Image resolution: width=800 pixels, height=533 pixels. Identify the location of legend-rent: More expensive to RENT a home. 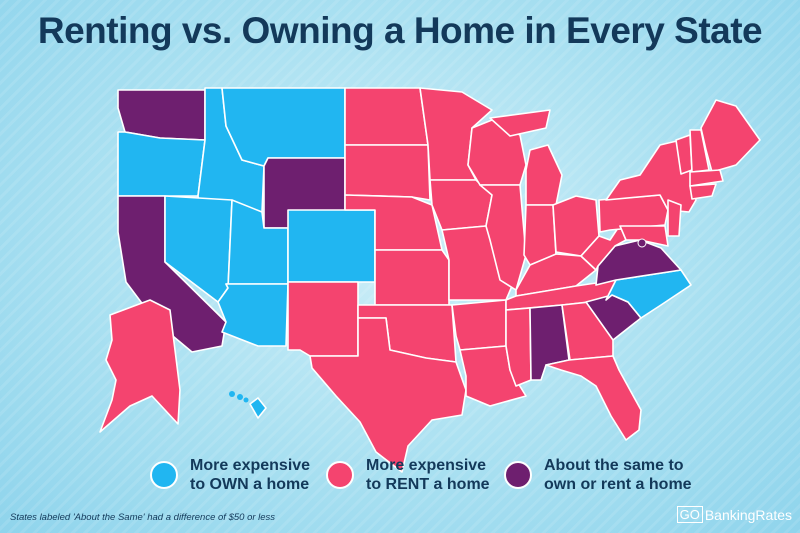
(408, 475).